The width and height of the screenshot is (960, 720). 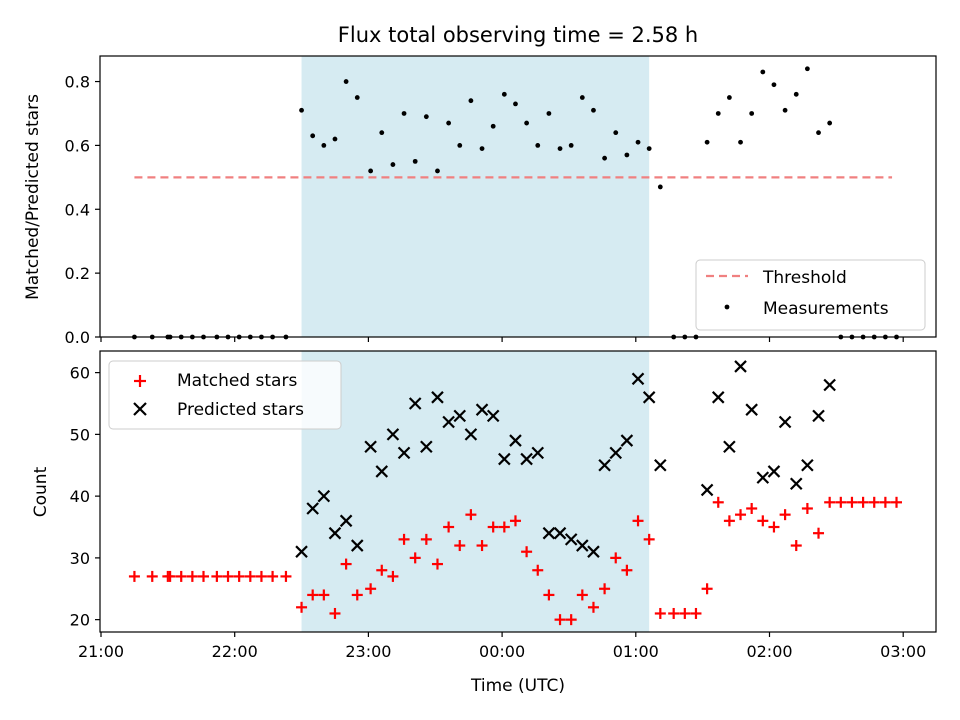 What do you see at coordinates (140, 409) in the screenshot?
I see `legend-predicted-swatch` at bounding box center [140, 409].